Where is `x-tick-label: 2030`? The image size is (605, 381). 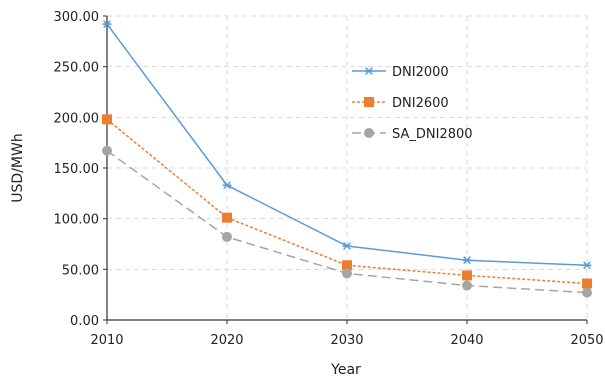
x-tick-label: 2030 is located at coordinates (346, 340).